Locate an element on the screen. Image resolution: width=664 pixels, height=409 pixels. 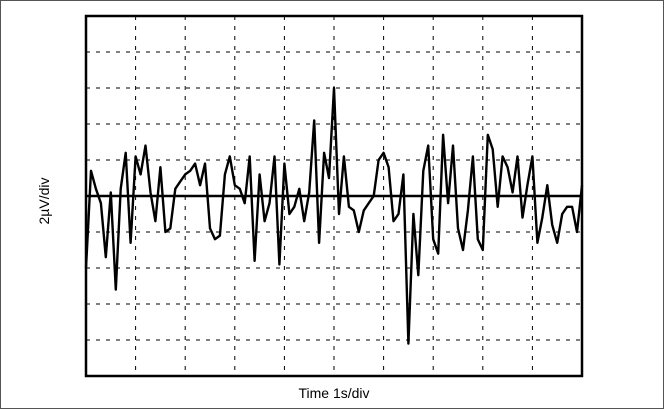
x-axis-label: Time 1s/div is located at coordinates (334, 393).